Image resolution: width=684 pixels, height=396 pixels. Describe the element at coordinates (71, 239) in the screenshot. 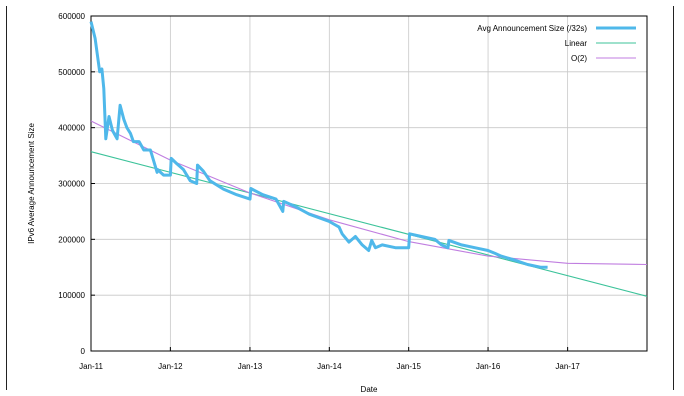

I see `y-tick-label: 200000` at that location.